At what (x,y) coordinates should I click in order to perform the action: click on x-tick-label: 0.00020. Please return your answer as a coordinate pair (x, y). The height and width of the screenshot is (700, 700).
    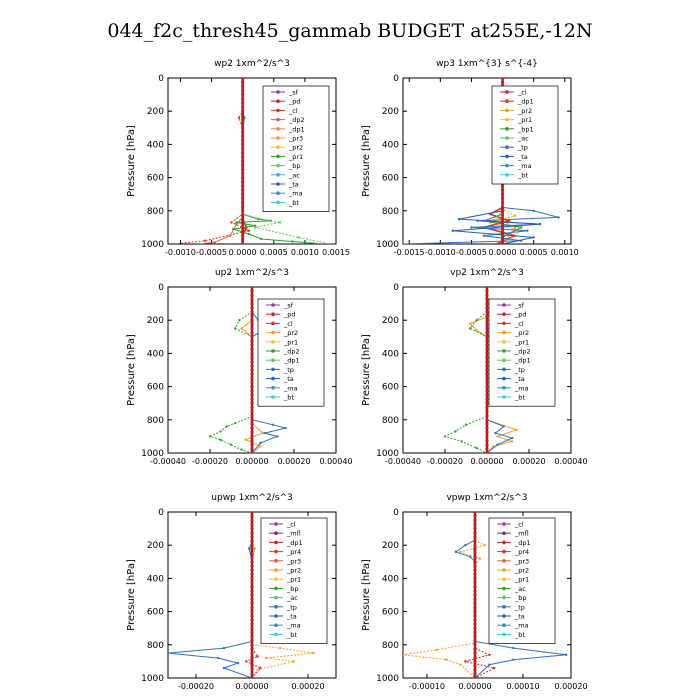
    Looking at the image, I should click on (293, 461).